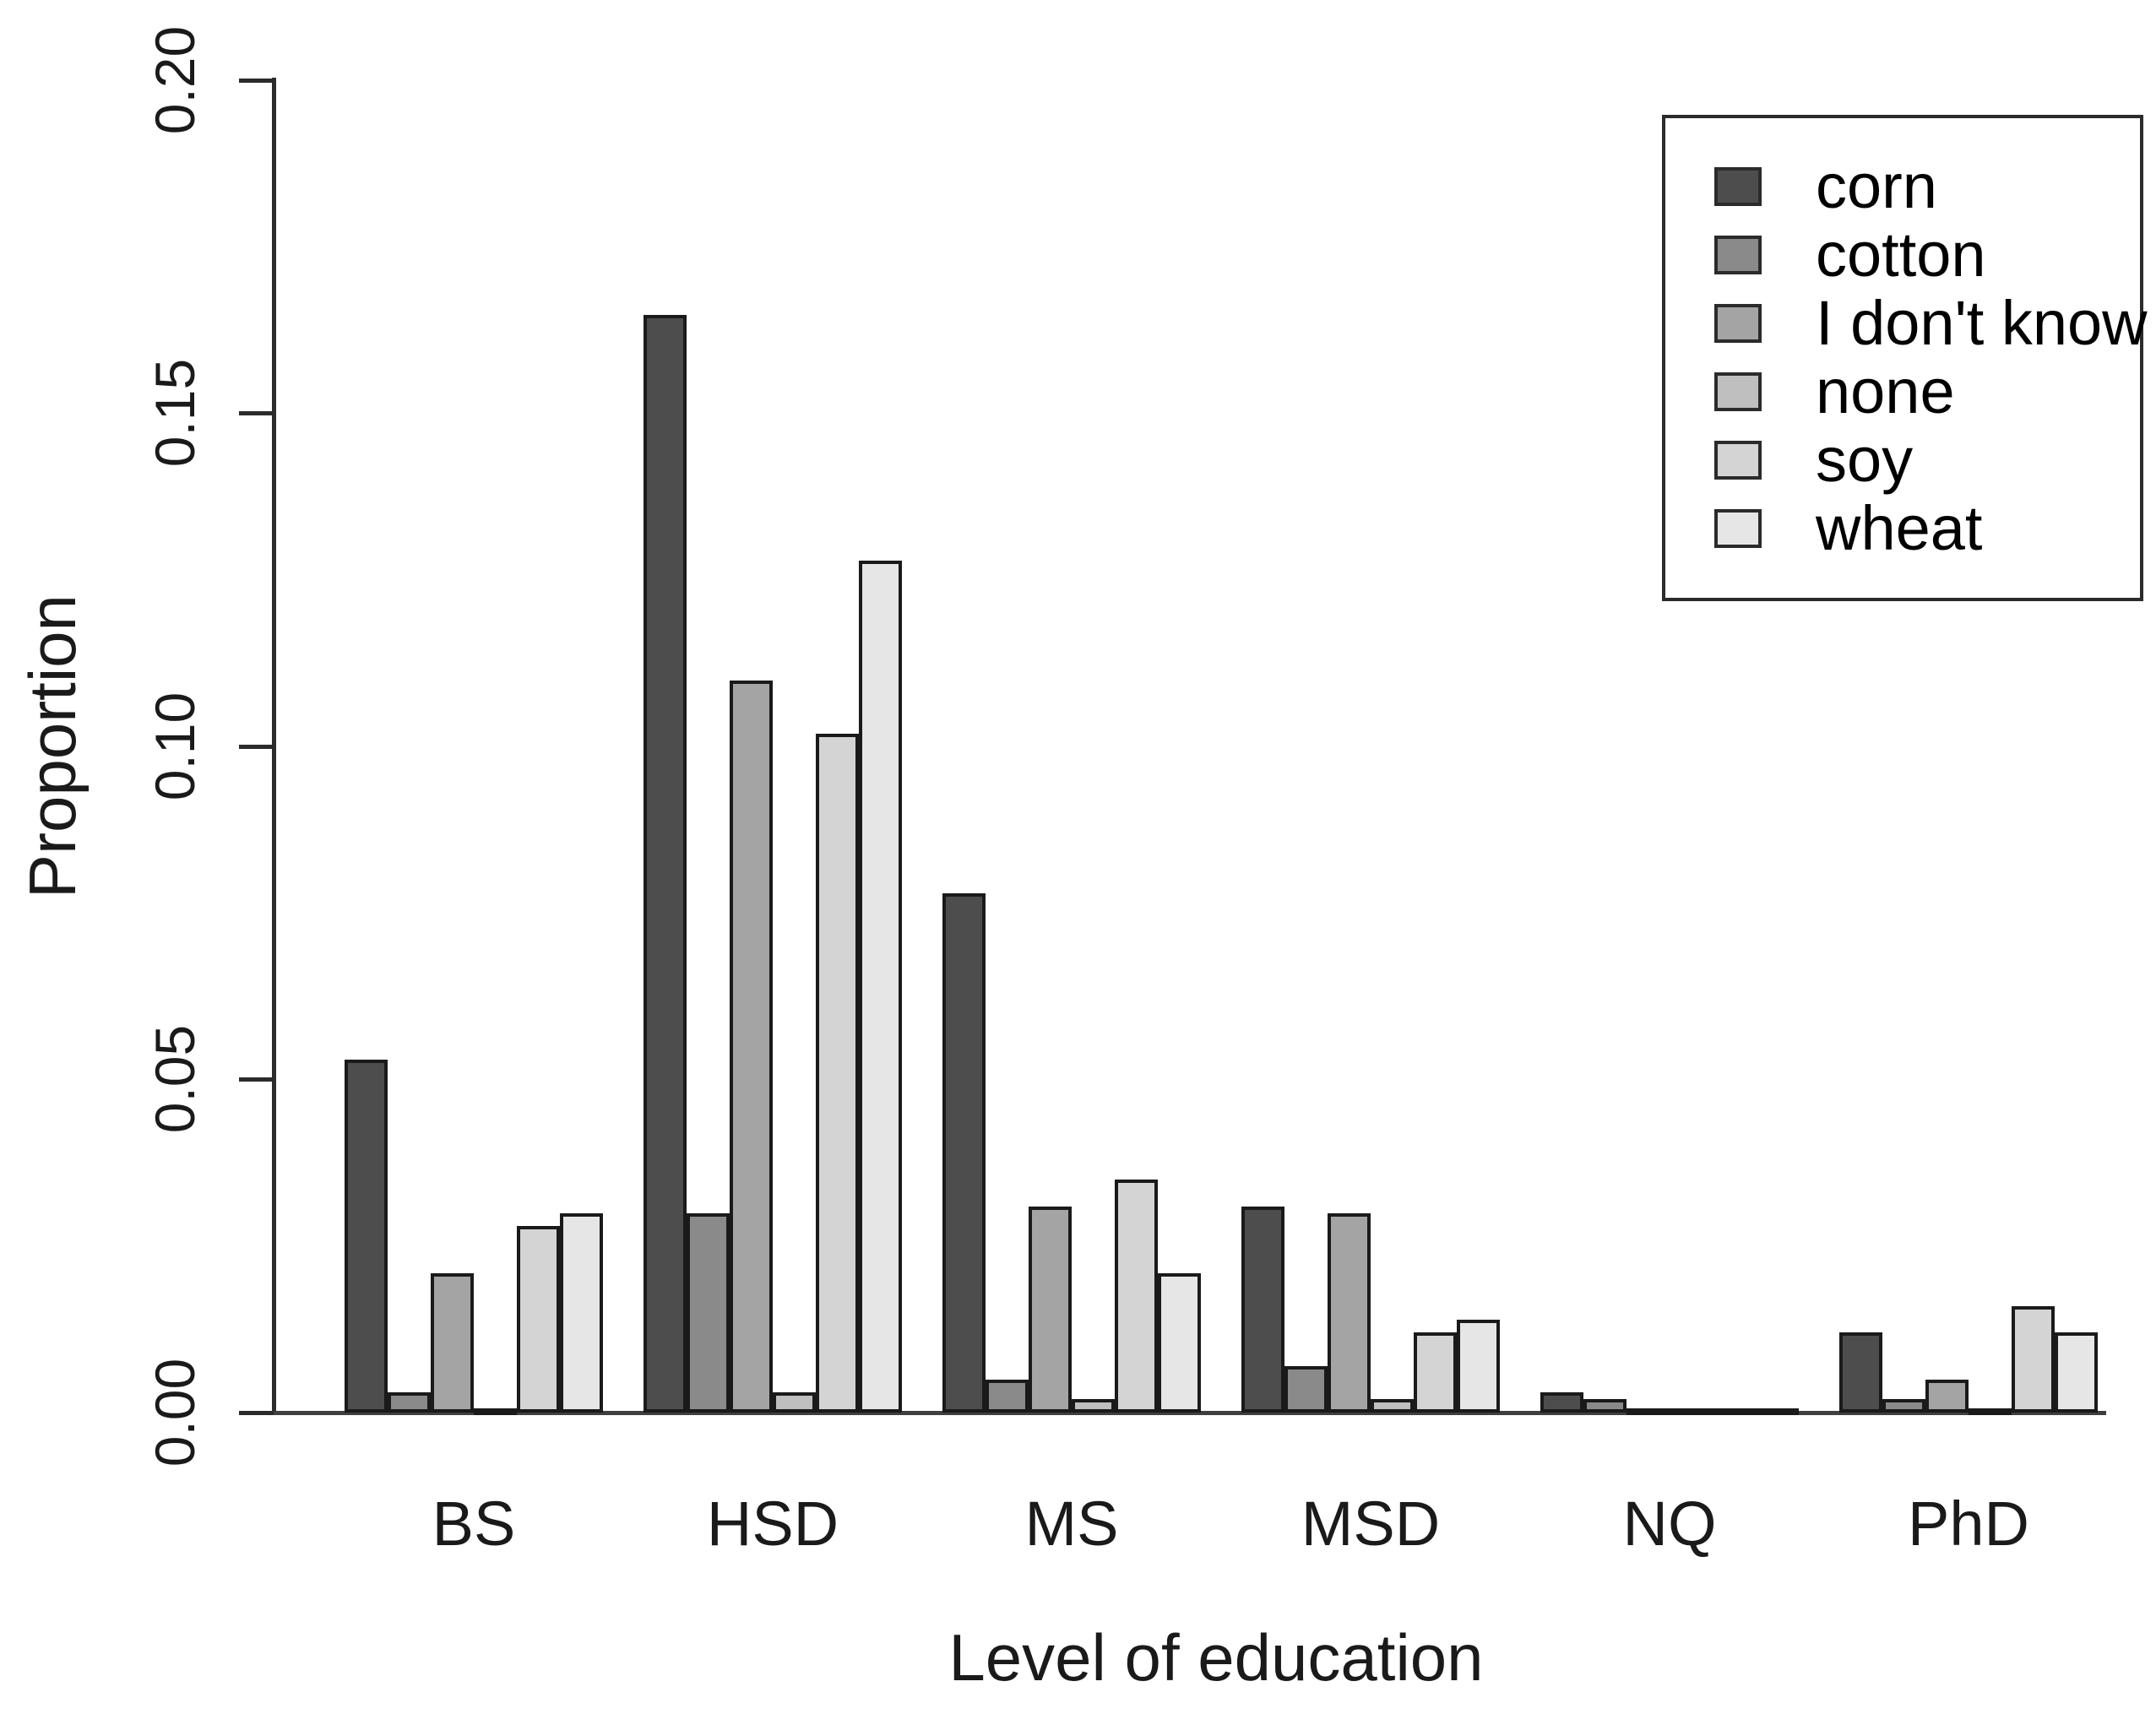 Image resolution: width=2156 pixels, height=1714 pixels. Describe the element at coordinates (1071, 1524) in the screenshot. I see `x-category-label: MS` at that location.